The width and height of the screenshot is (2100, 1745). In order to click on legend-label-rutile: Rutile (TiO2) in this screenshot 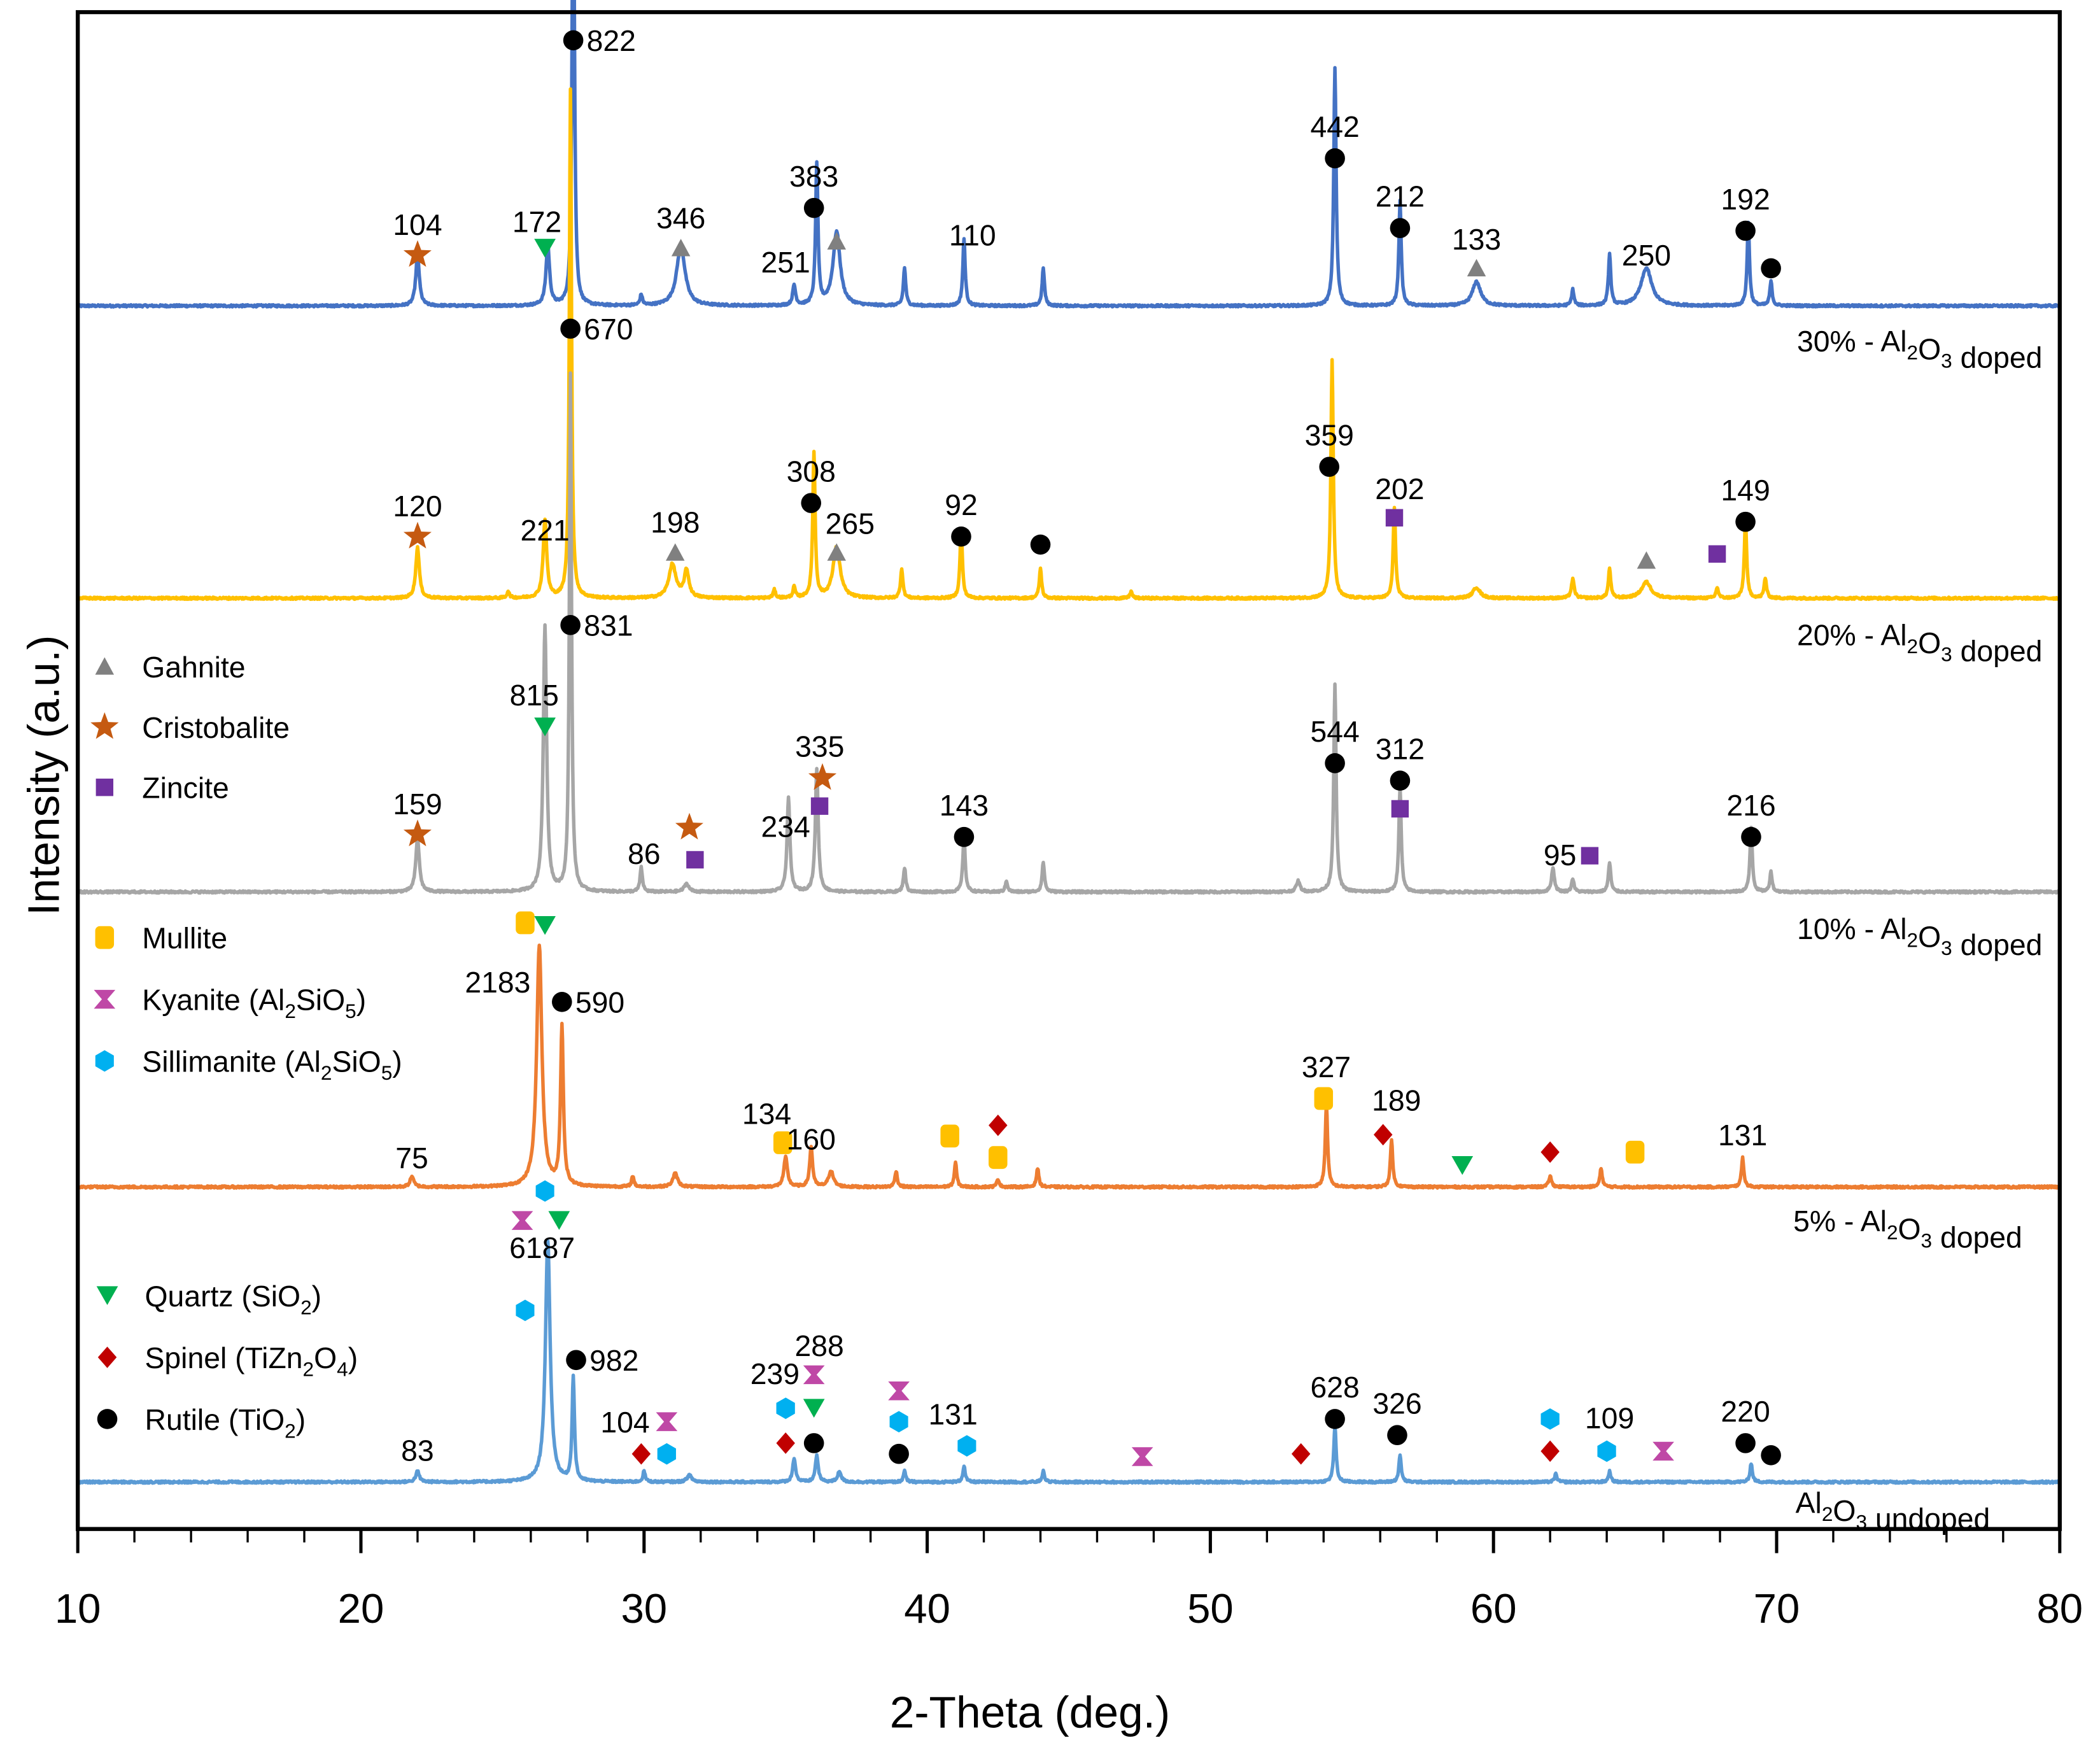, I will do `click(225, 1423)`.